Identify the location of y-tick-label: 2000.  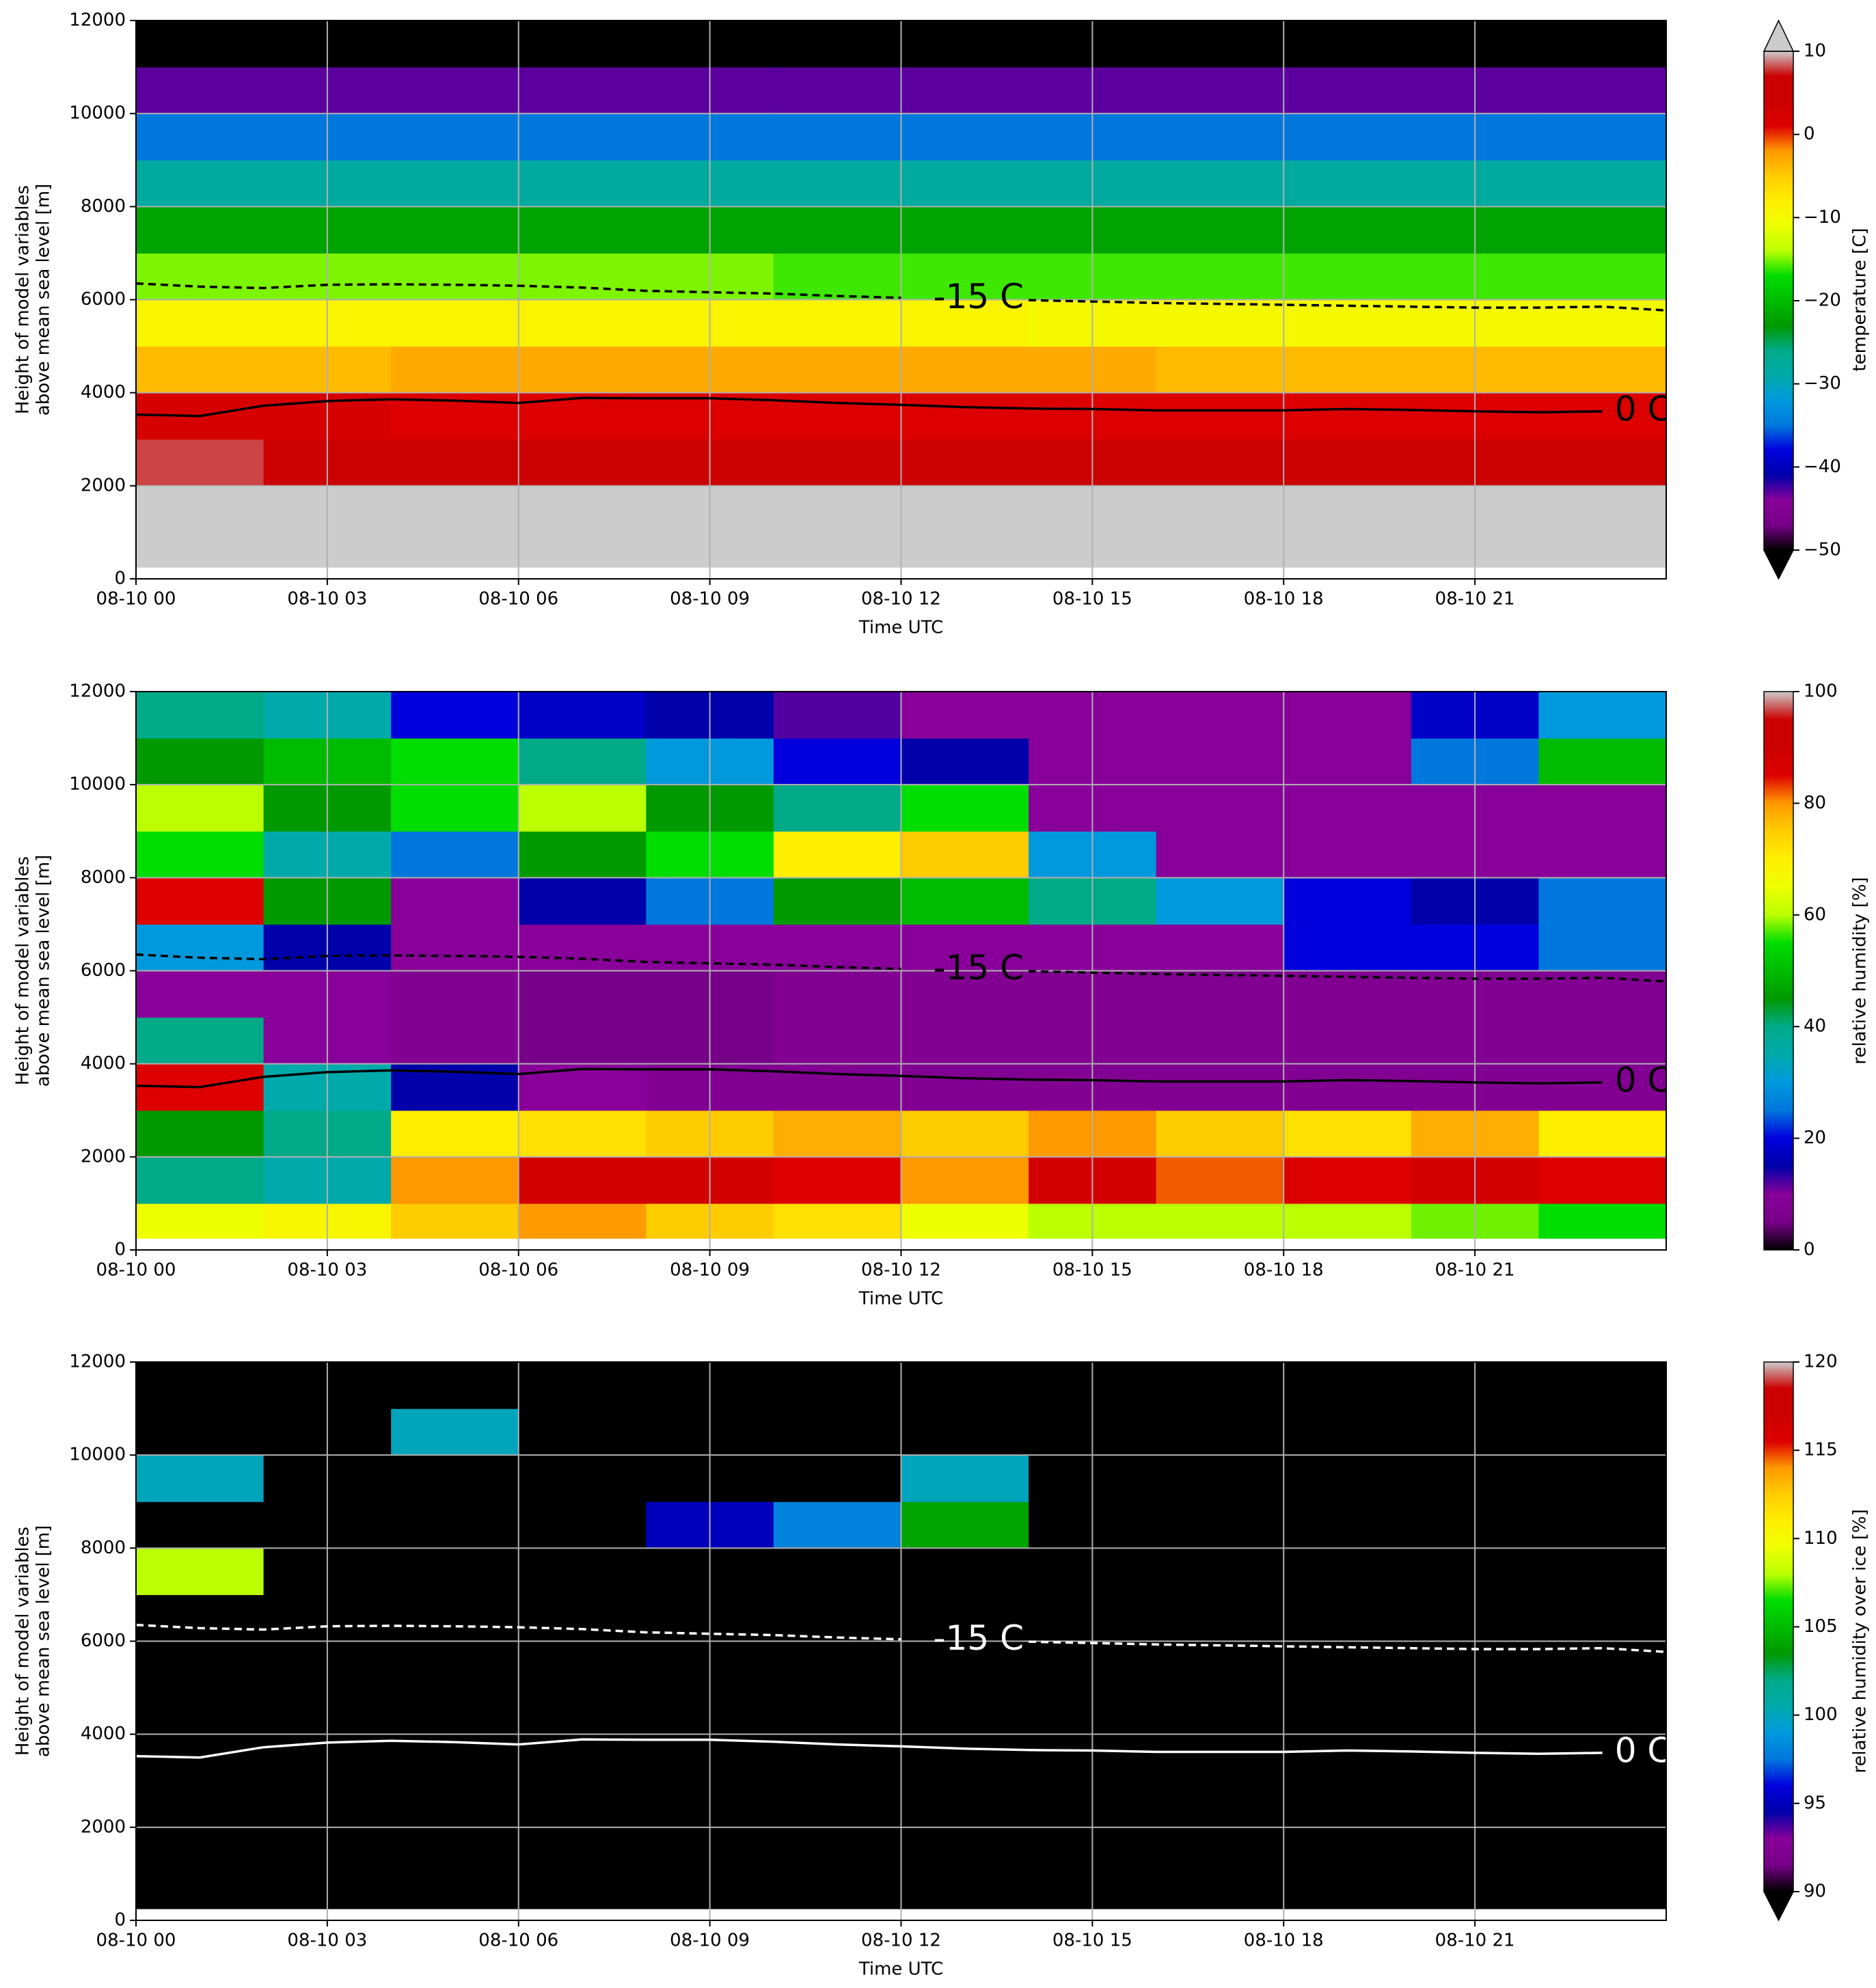
(103, 1826).